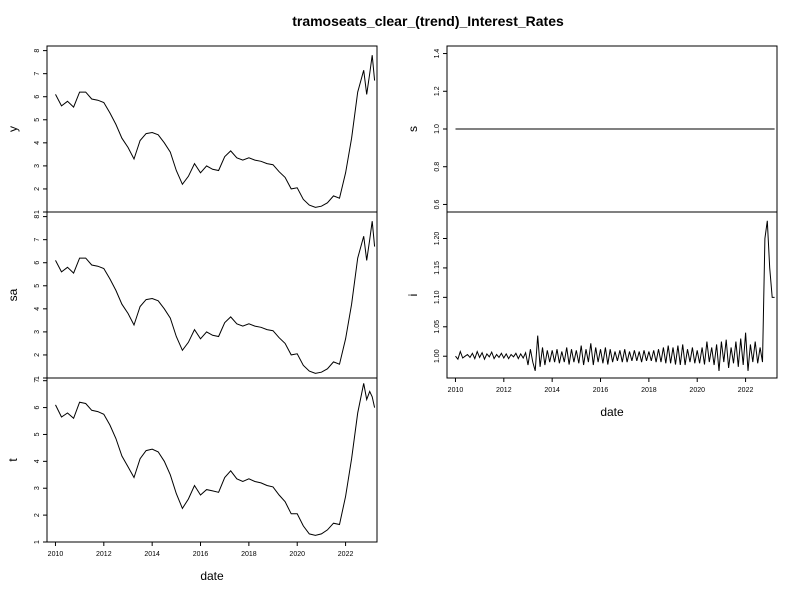  Describe the element at coordinates (504, 390) in the screenshot. I see `x-tick-label-i: 2012` at that location.